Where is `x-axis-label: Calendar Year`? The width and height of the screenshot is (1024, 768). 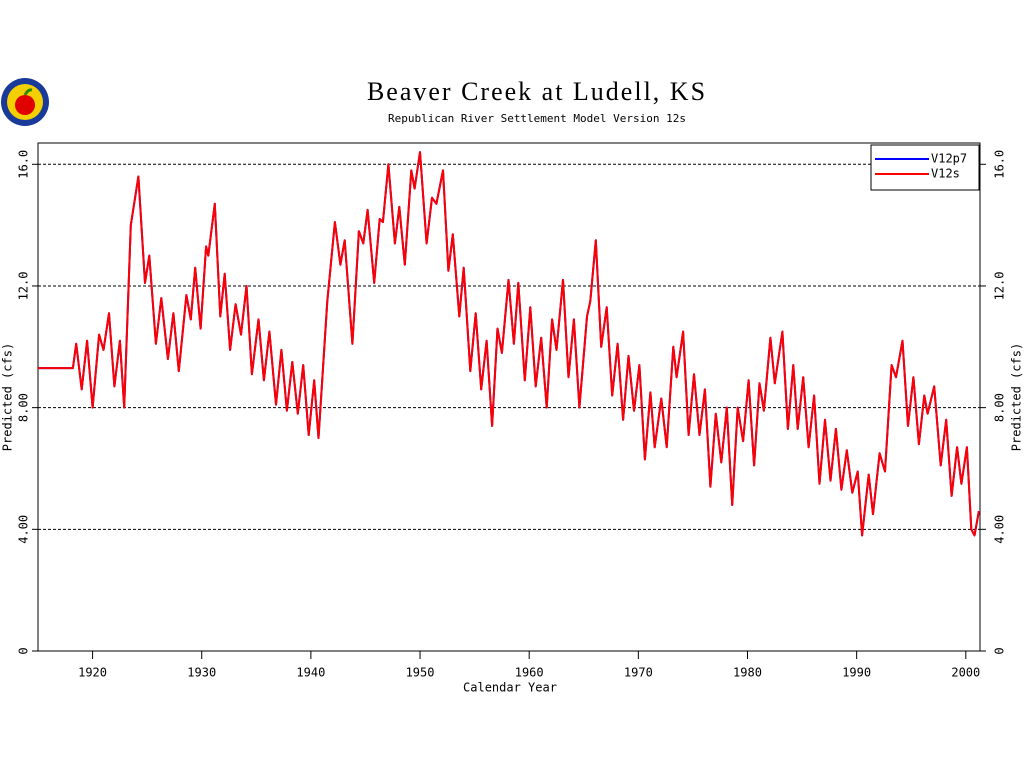 x-axis-label: Calendar Year is located at coordinates (510, 688).